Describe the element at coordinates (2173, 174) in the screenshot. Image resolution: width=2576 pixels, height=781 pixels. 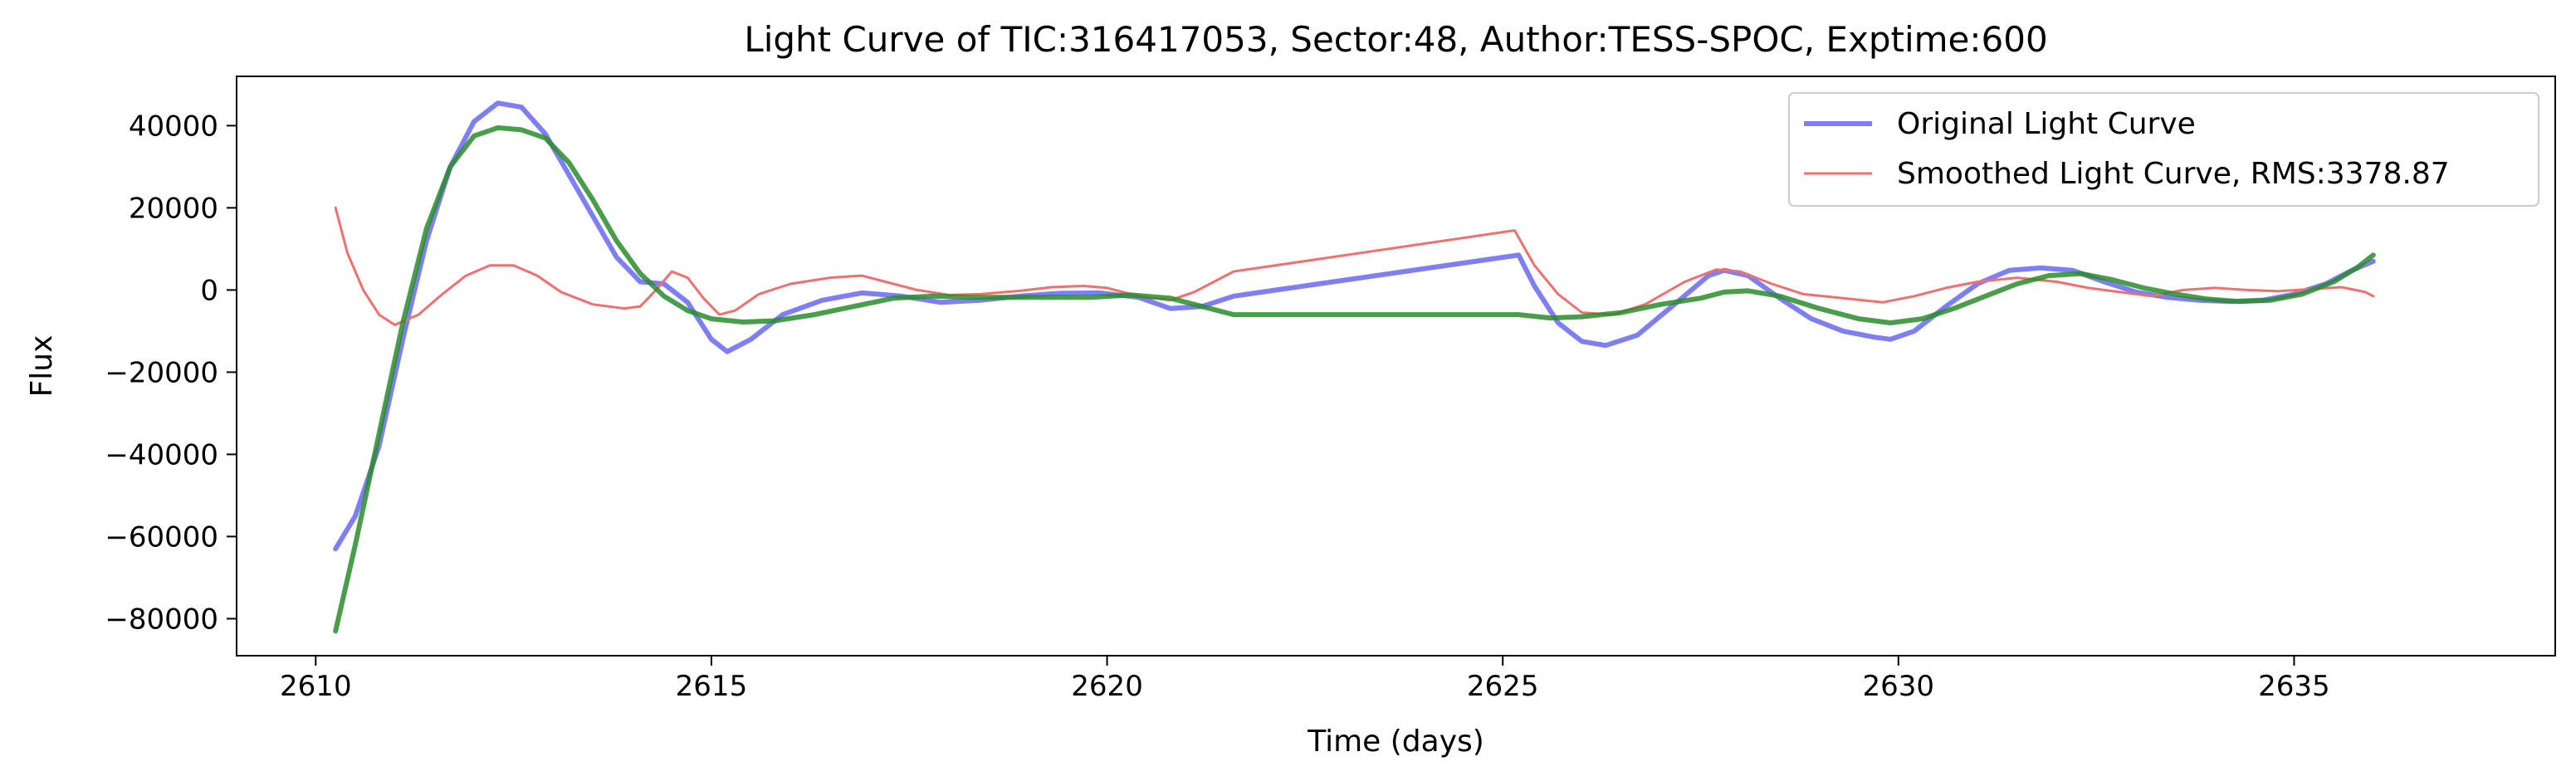
I see `legend-label-smoothed: Smoothed Light Curve, RMS:3378.87` at that location.